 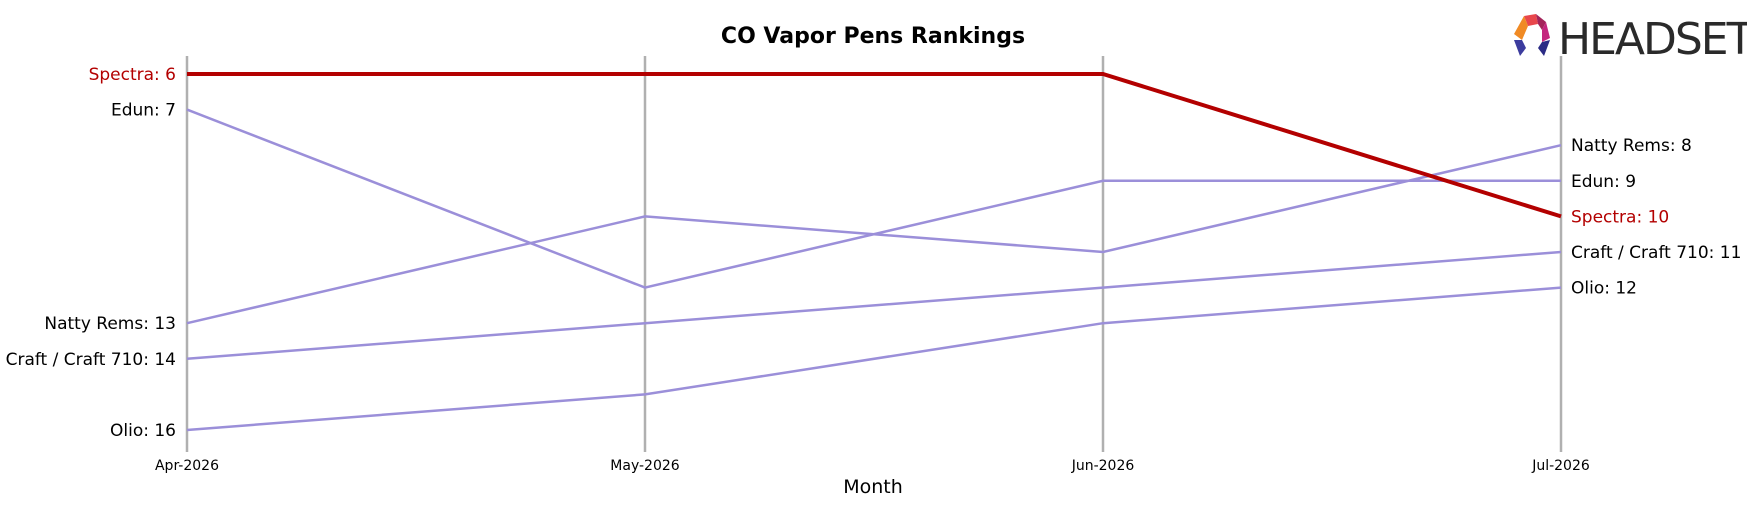 I want to click on x-tick-labels: Apr-2026 May-2026 Jun-2026 Jul-2026, so click(x=872, y=466).